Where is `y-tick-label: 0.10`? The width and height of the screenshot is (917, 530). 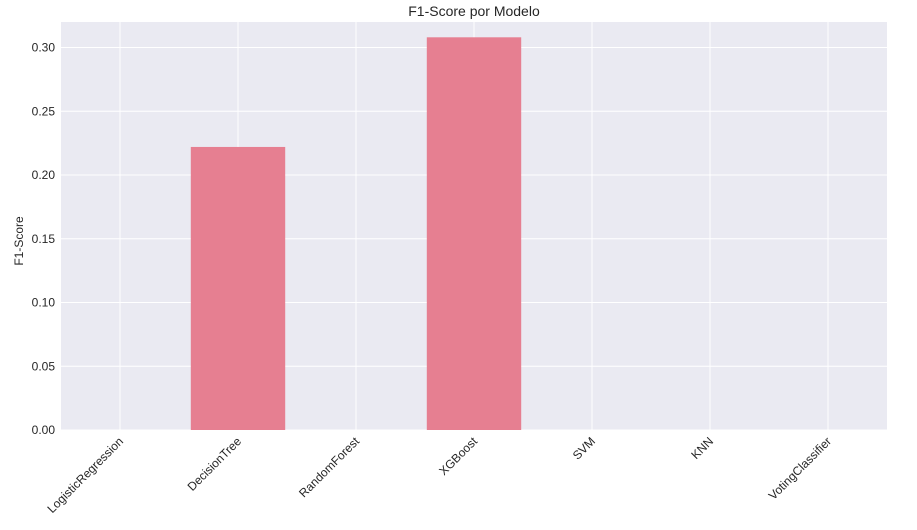
y-tick-label: 0.10 is located at coordinates (44, 303).